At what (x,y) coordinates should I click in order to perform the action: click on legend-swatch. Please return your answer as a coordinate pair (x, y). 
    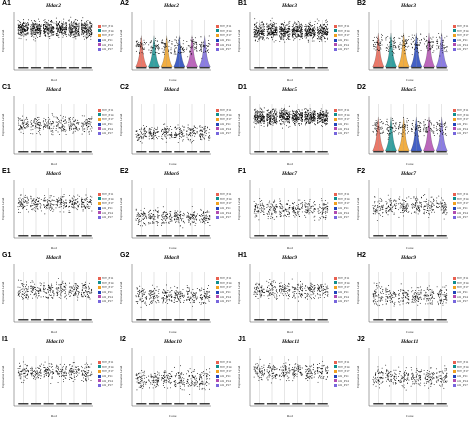
    Looking at the image, I should click on (99, 133).